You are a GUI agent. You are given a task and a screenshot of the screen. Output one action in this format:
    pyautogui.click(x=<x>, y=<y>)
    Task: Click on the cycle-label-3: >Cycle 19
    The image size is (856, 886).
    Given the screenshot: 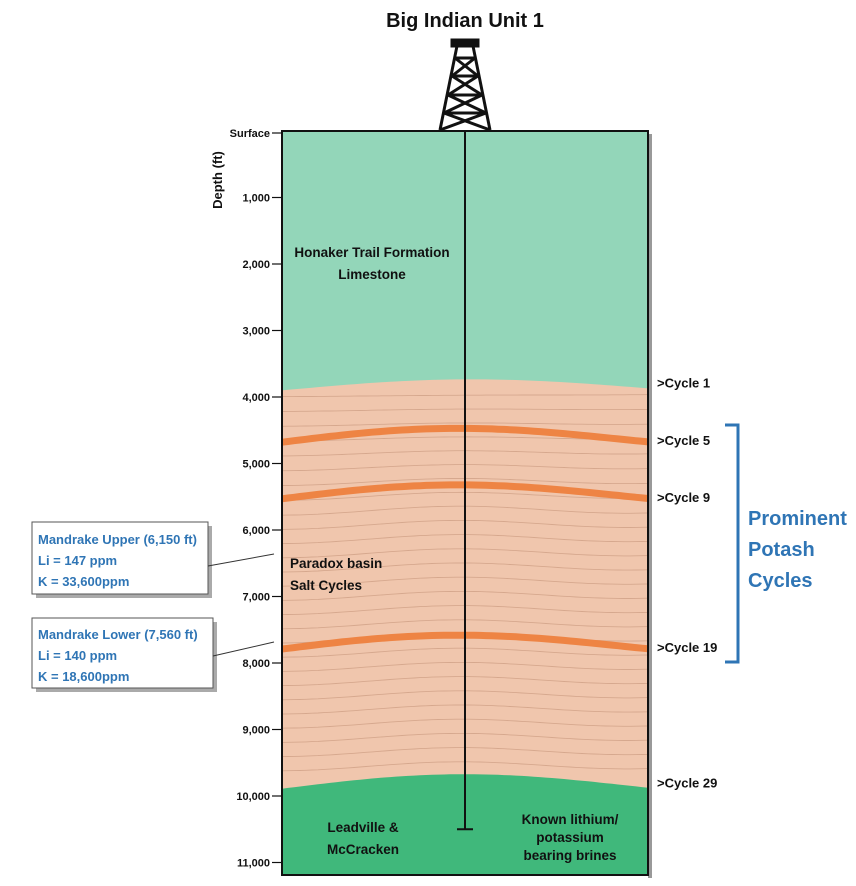 What is the action you would take?
    pyautogui.click(x=687, y=647)
    